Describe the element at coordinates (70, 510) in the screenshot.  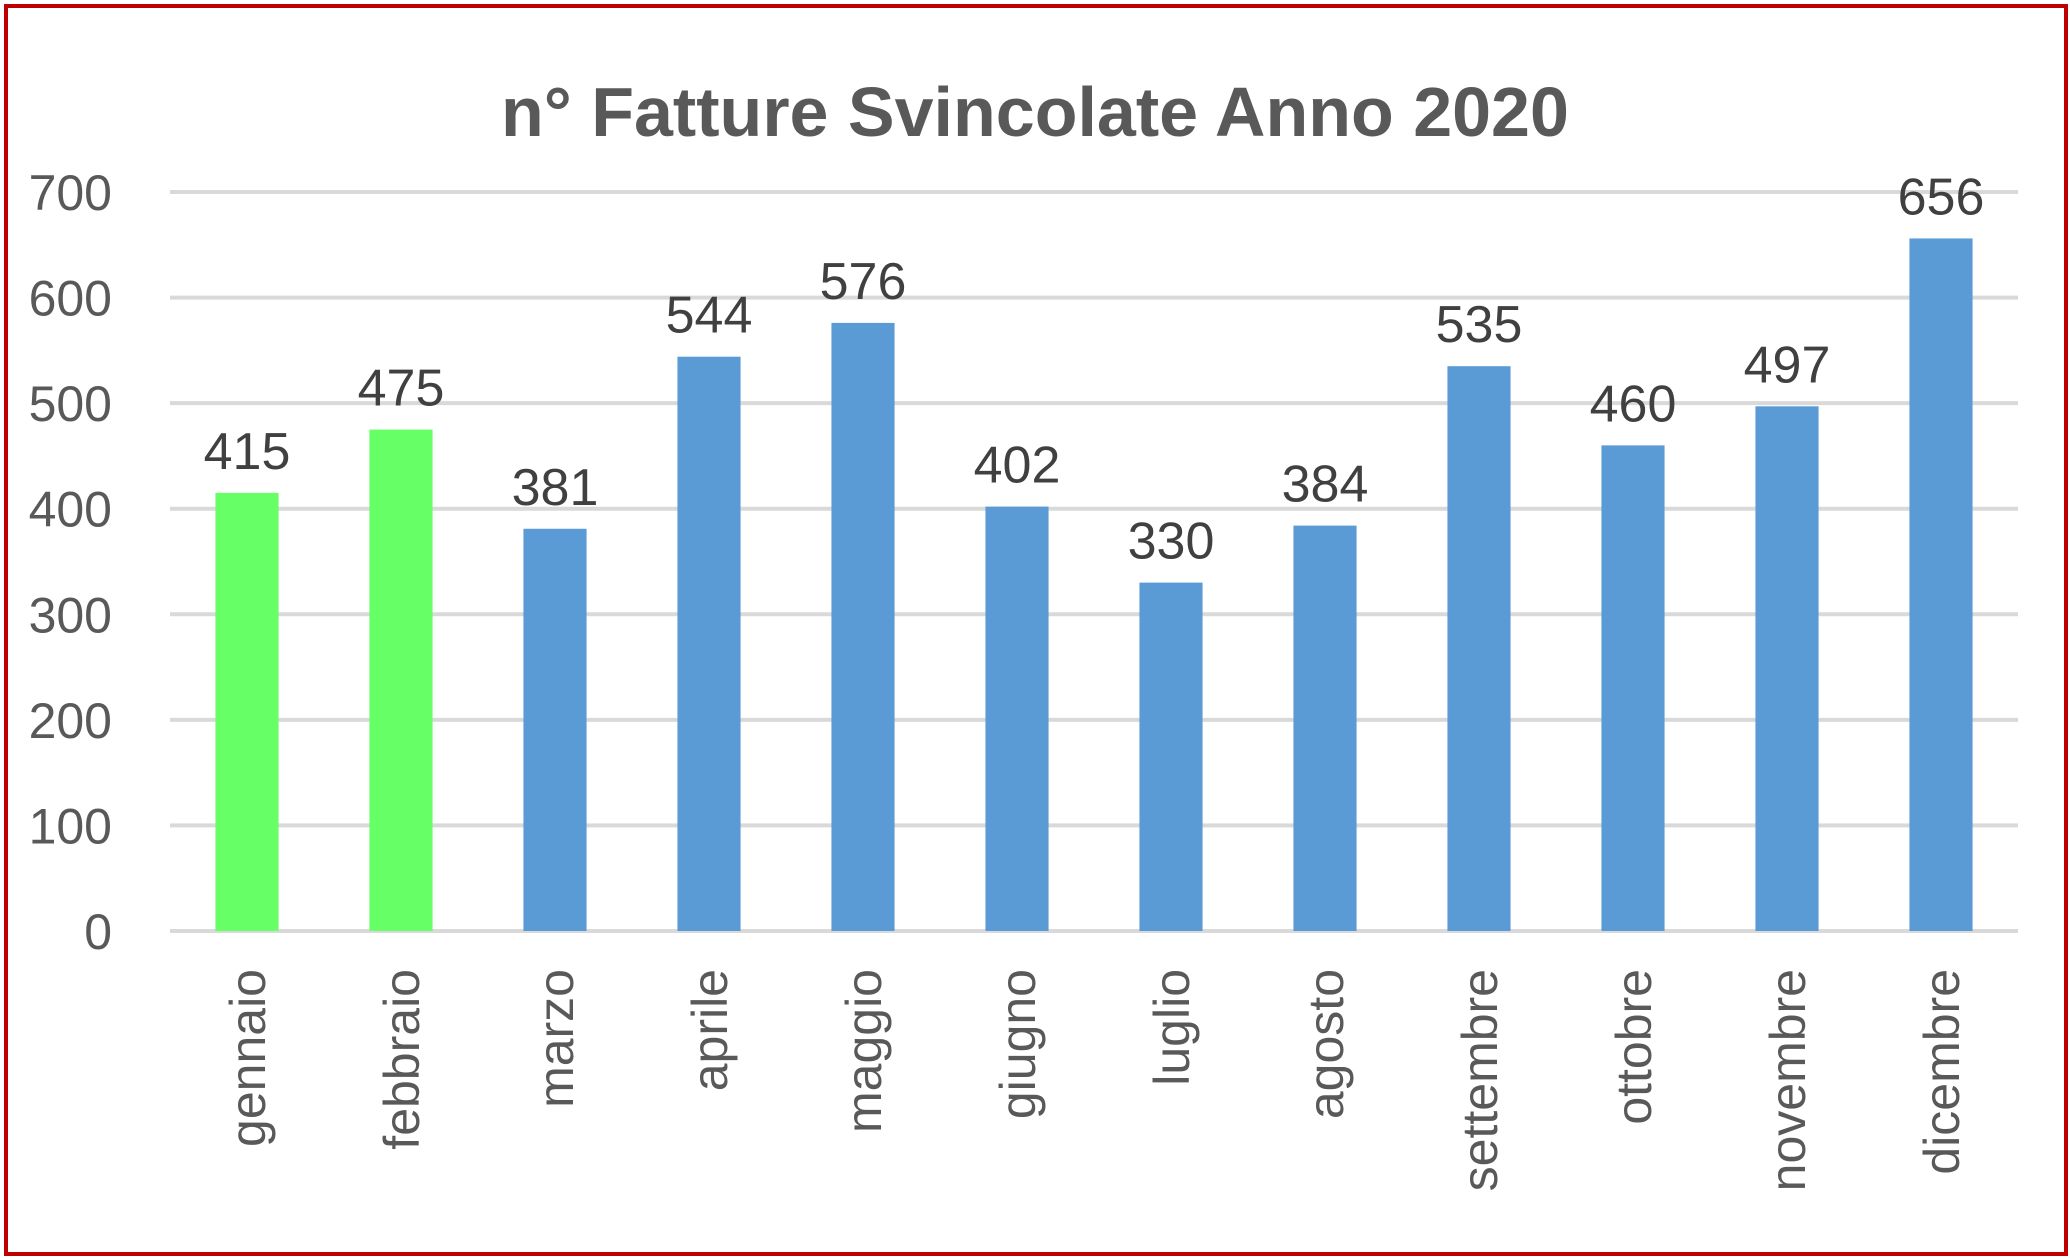
I see `y-tick-label: 400` at that location.